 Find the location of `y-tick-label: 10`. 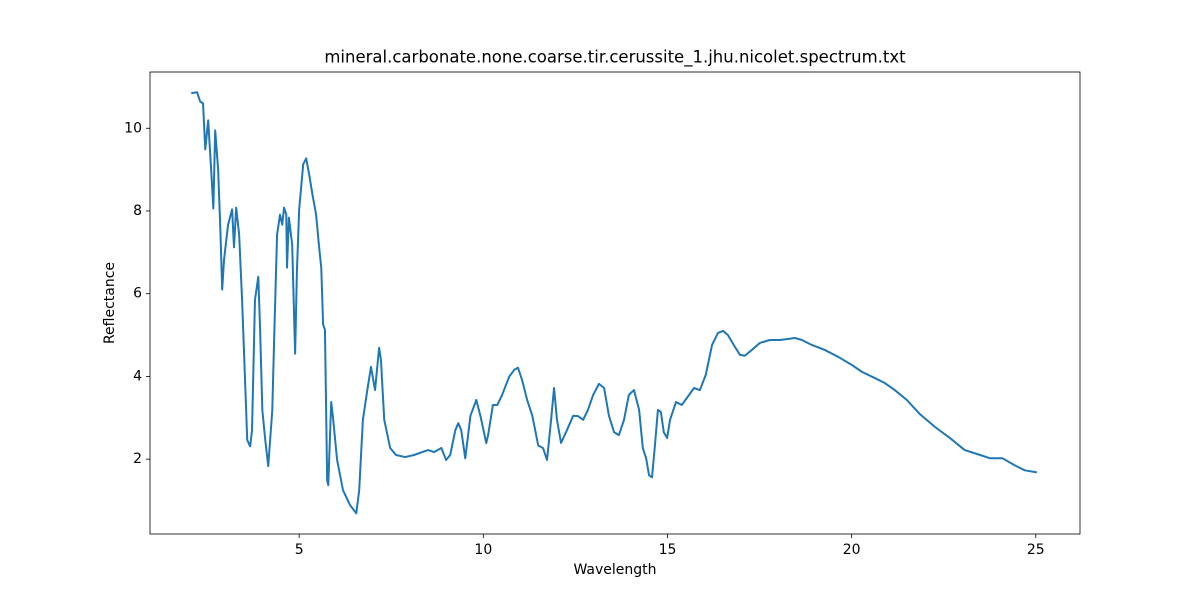

y-tick-label: 10 is located at coordinates (133, 128).